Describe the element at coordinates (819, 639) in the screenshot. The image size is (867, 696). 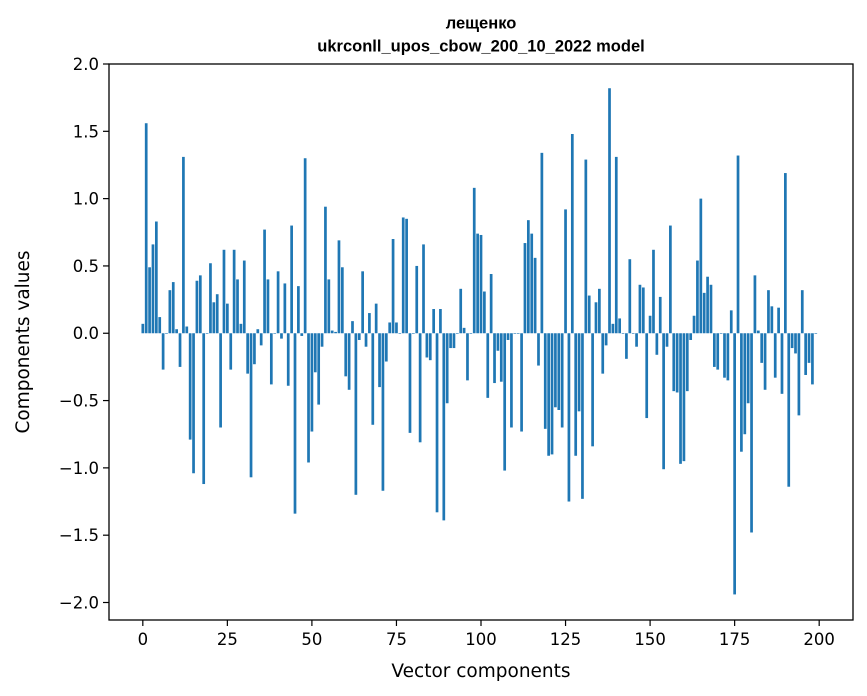
I see `x-tick-label: 200` at that location.